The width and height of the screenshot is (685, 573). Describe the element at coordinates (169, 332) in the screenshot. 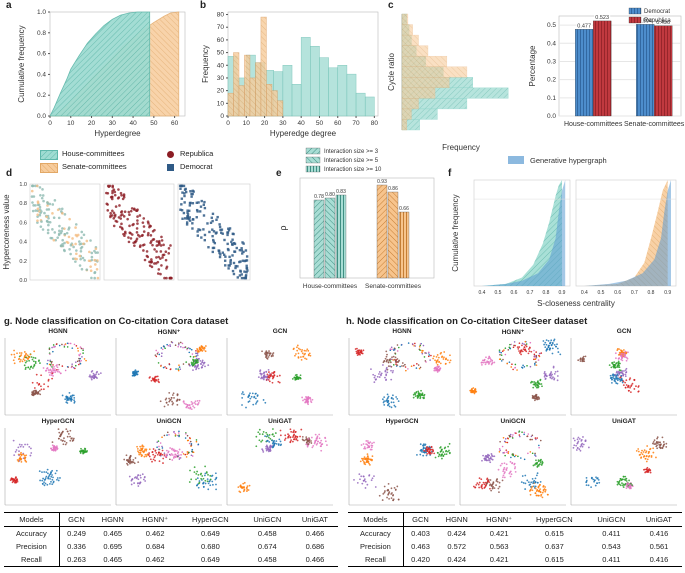

I see `tsne-plot-title: HGNN⁺` at that location.